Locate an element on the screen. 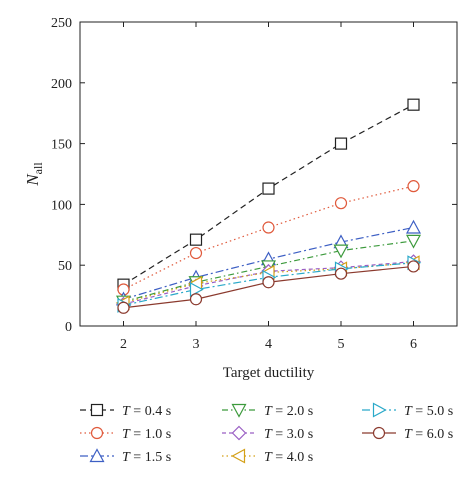 This screenshot has width=474, height=477. legend-entry: T = 1.5 s is located at coordinates (125, 456).